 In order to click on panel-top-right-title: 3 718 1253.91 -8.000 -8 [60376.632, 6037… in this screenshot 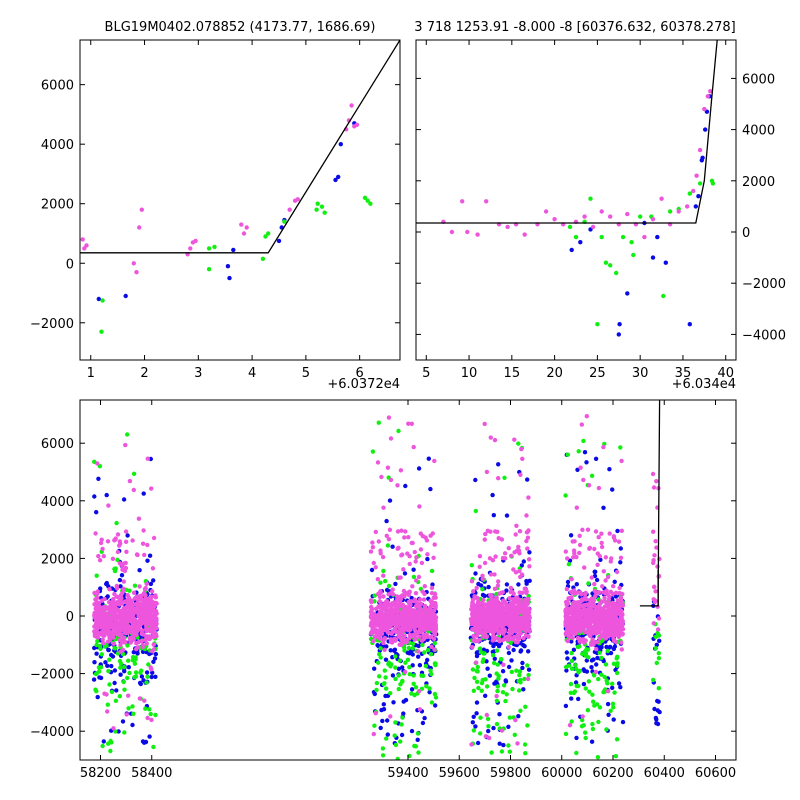, I will do `click(574, 27)`.